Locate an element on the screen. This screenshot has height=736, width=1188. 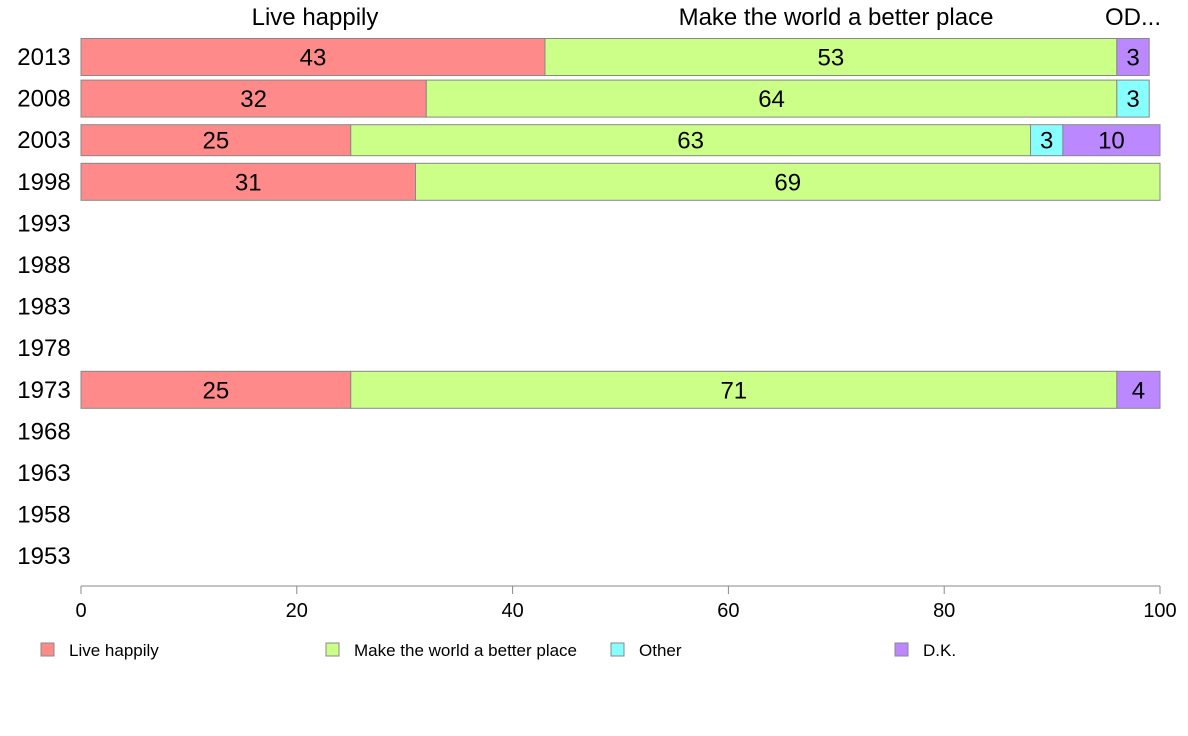
bar-value-label: 4 is located at coordinates (1138, 390).